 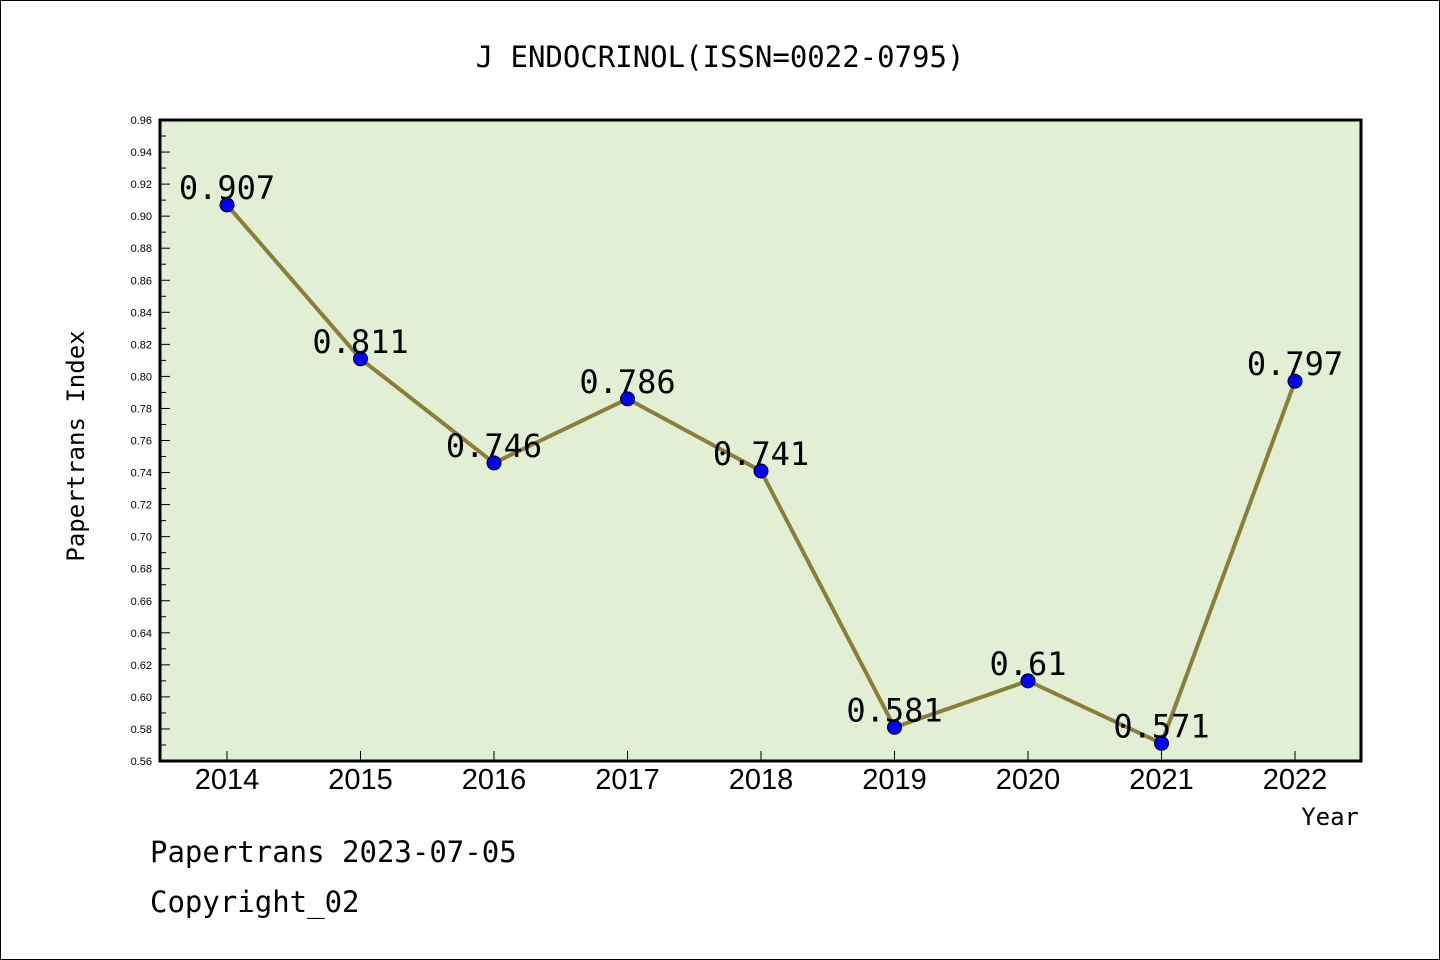 I want to click on y-tick-label: 0.62, so click(x=141, y=666).